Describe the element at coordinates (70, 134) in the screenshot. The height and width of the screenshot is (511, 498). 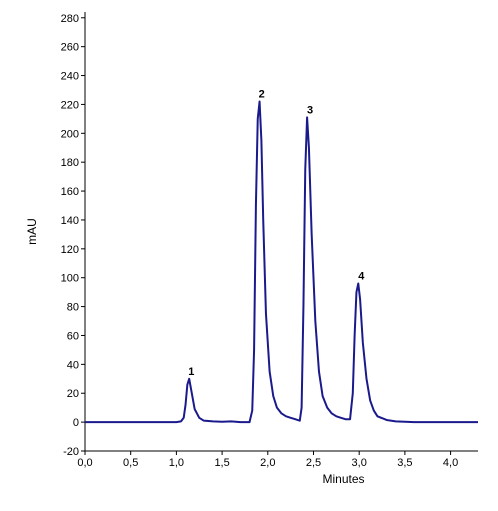
I see `y-tick-label: 200` at that location.